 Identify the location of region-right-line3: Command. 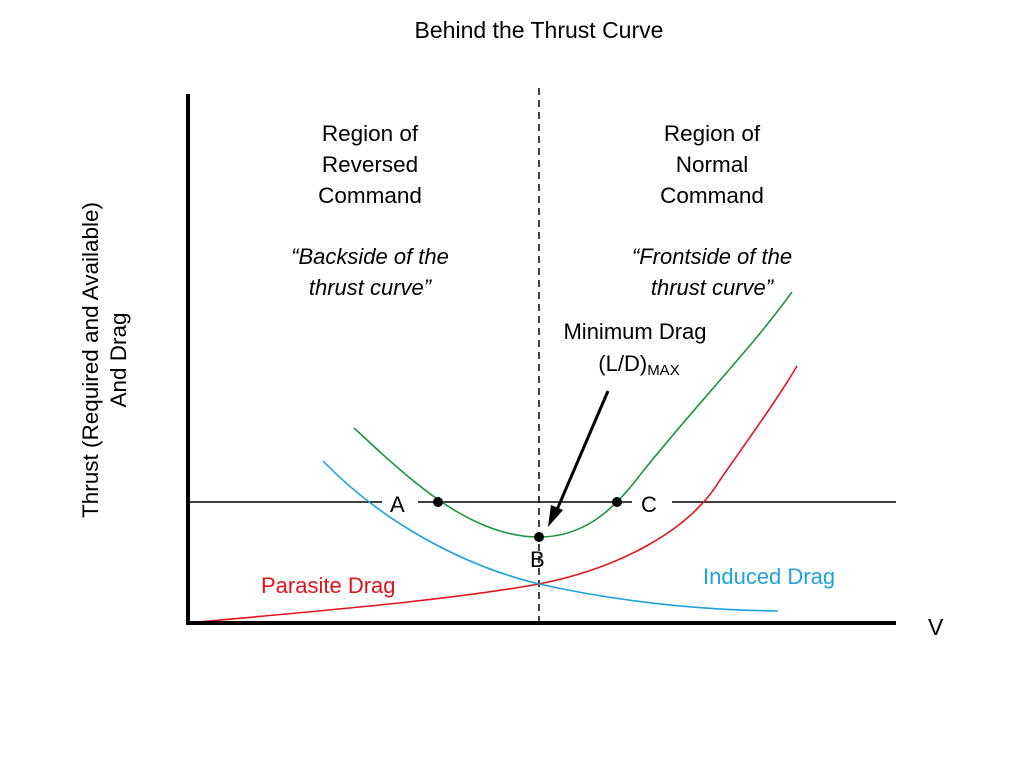
(712, 195).